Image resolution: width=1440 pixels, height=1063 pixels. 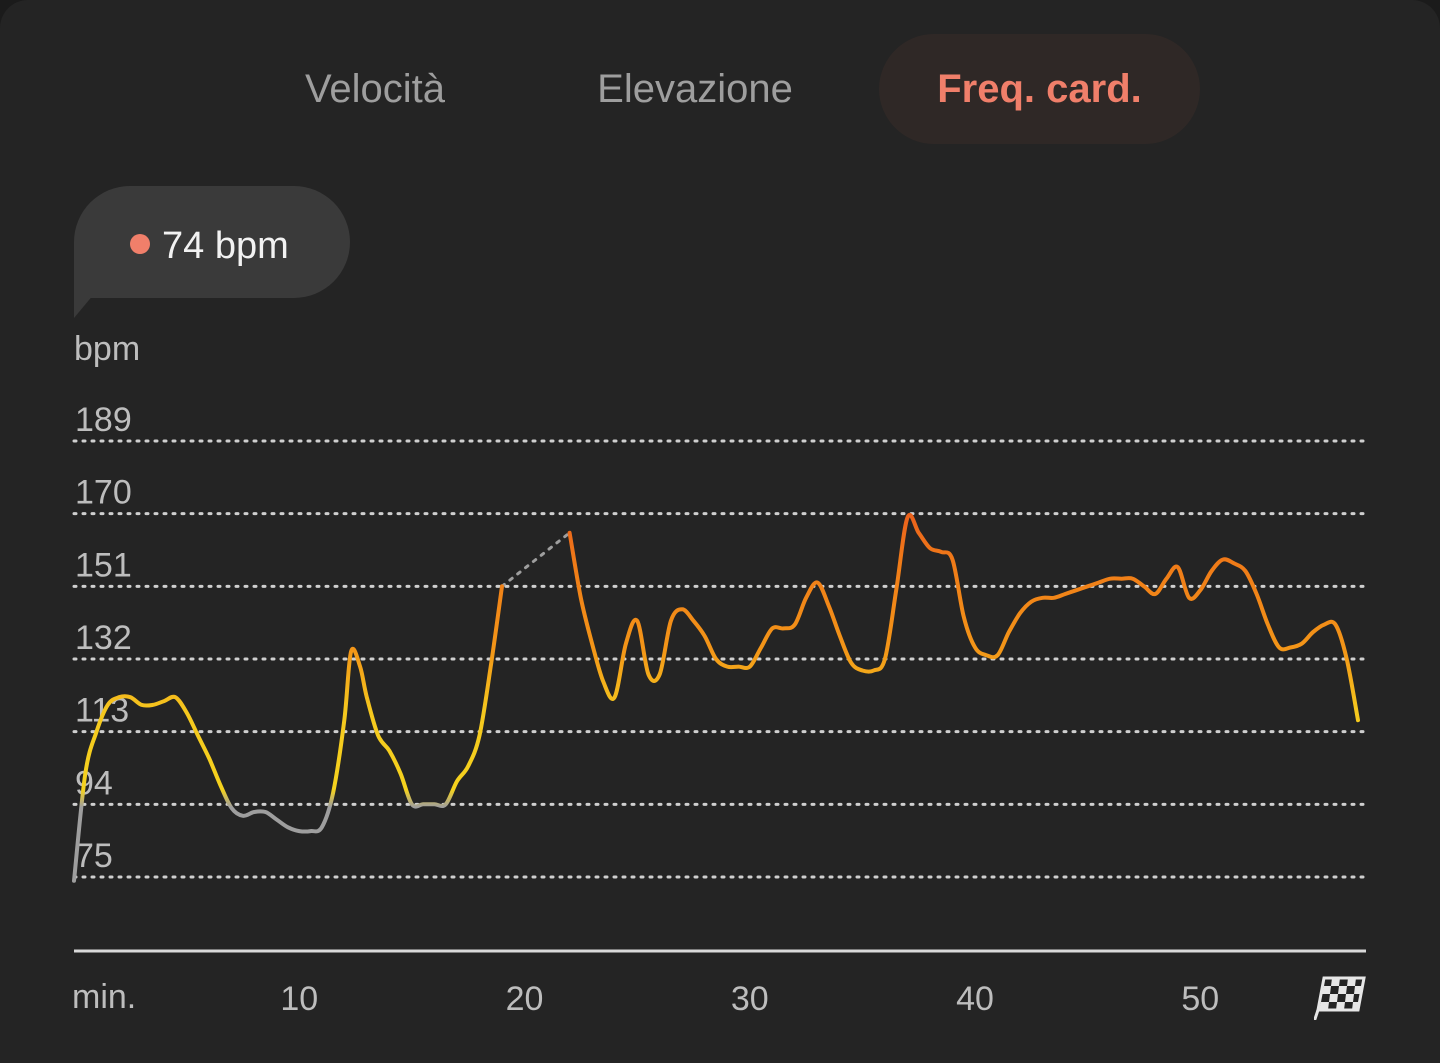 I want to click on tab-heart-rate: Freq. card., so click(x=1039, y=89).